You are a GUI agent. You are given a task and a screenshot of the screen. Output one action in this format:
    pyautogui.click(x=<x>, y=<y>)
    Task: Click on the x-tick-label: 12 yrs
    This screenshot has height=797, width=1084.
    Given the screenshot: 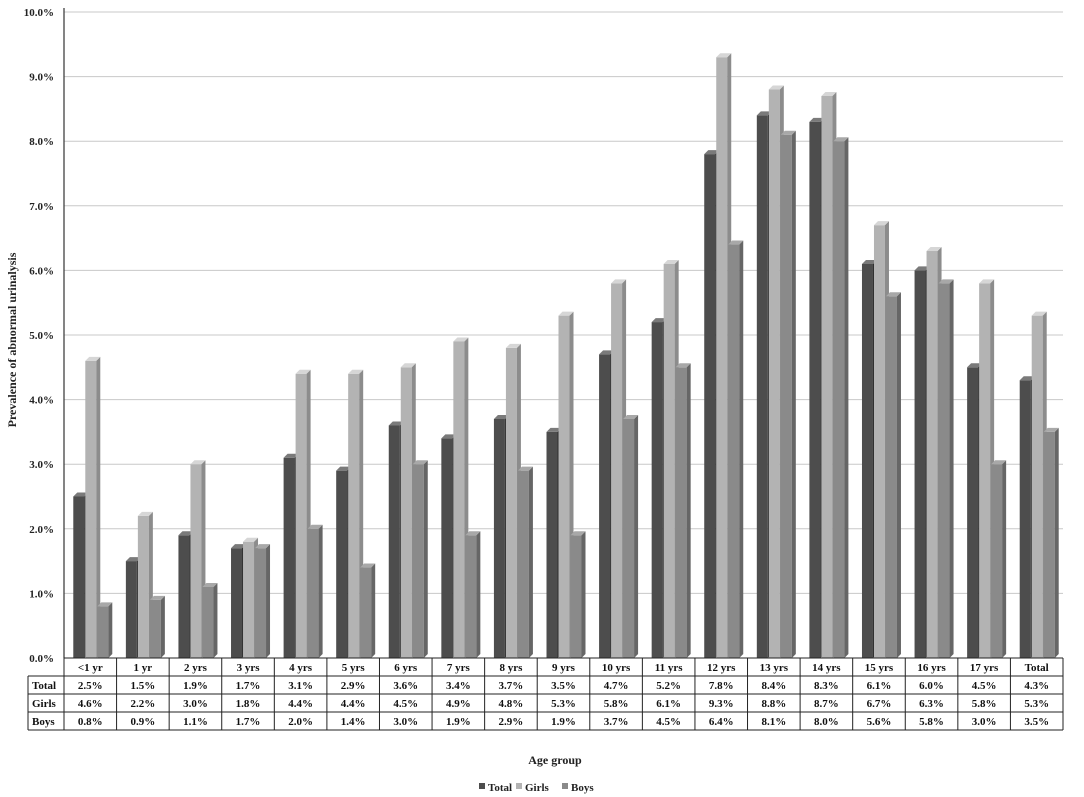 What is the action you would take?
    pyautogui.click(x=721, y=668)
    